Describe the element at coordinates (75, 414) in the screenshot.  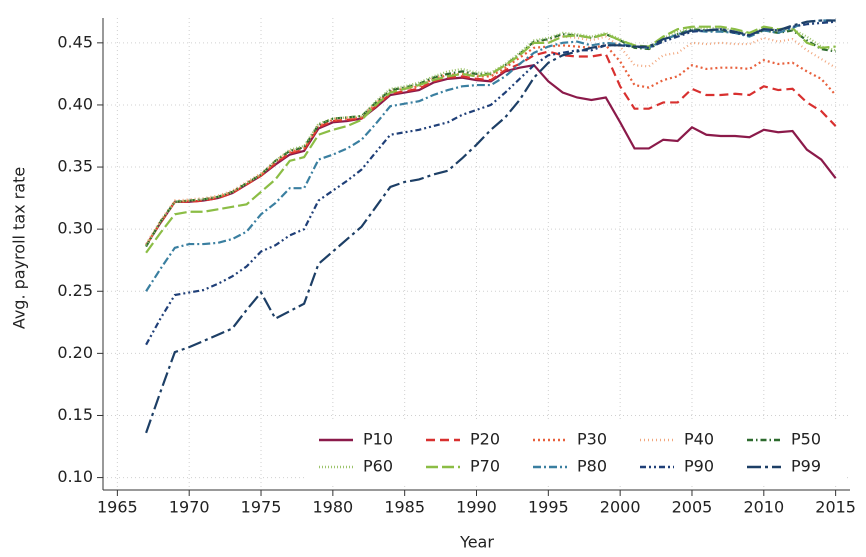
I see `y-tick-label: 0.15` at that location.